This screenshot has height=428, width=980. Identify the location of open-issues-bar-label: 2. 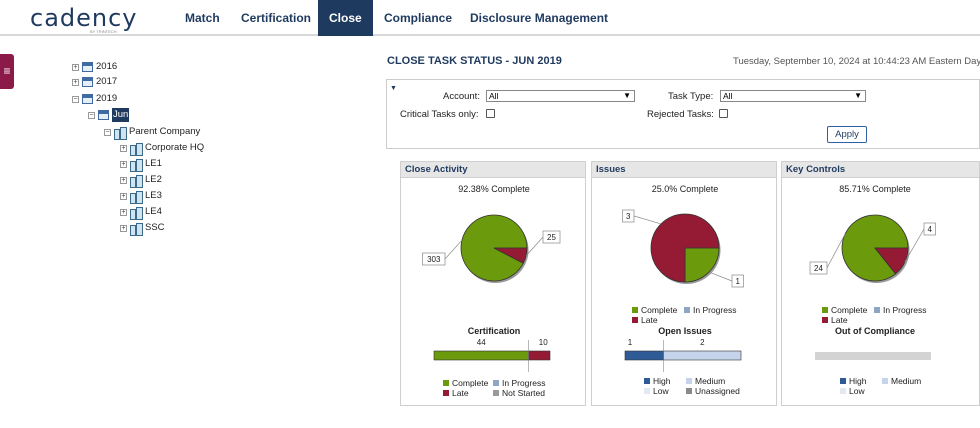
(702, 342).